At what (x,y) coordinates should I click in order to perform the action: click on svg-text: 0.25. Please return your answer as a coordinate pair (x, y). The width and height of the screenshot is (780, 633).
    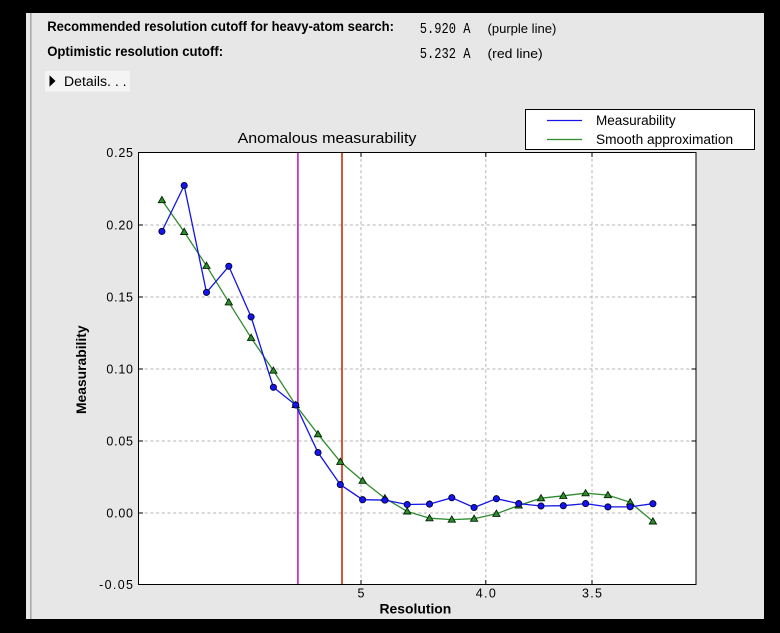
    Looking at the image, I should click on (119, 153).